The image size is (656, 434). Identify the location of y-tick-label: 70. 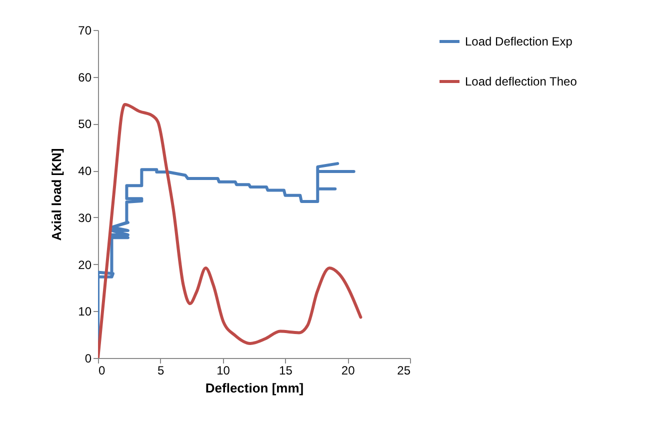
(85, 31).